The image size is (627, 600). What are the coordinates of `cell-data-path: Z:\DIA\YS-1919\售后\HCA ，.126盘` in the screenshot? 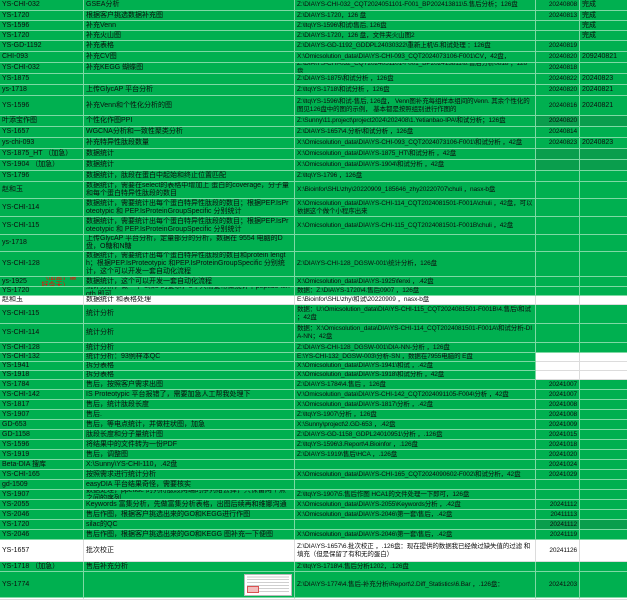 It's located at (415, 455).